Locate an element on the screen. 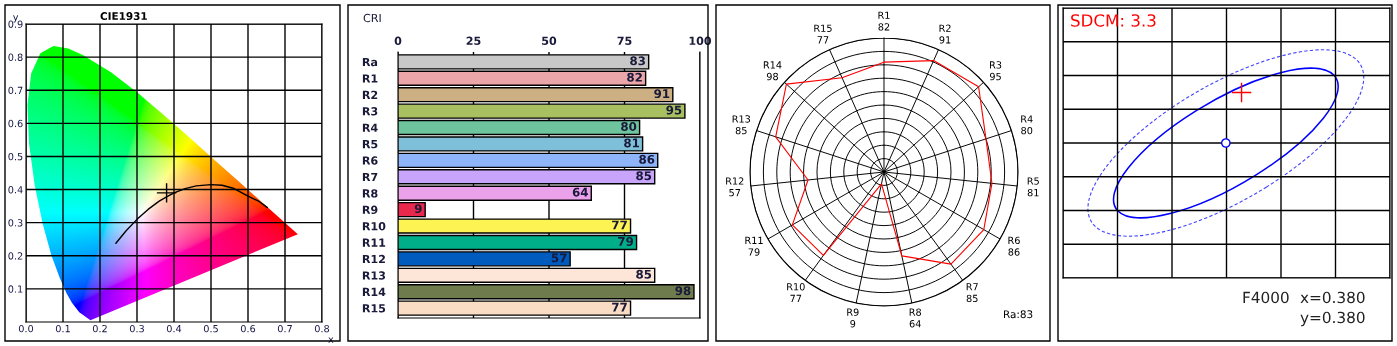 The width and height of the screenshot is (1397, 346). x-tick-label: 0.2 is located at coordinates (99, 328).